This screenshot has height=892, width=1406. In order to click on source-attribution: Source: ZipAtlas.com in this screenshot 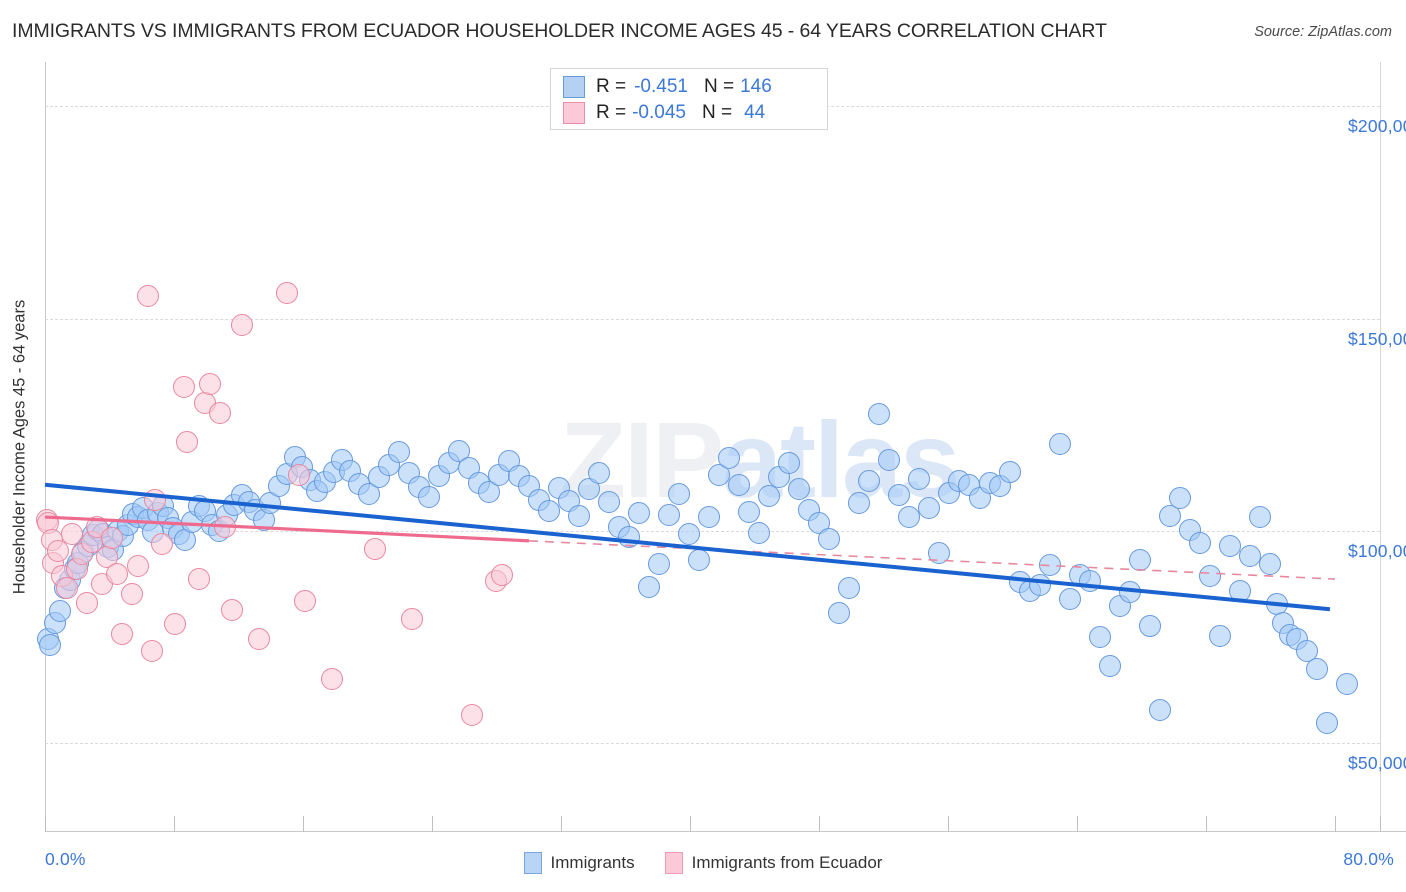, I will do `click(1323, 32)`.